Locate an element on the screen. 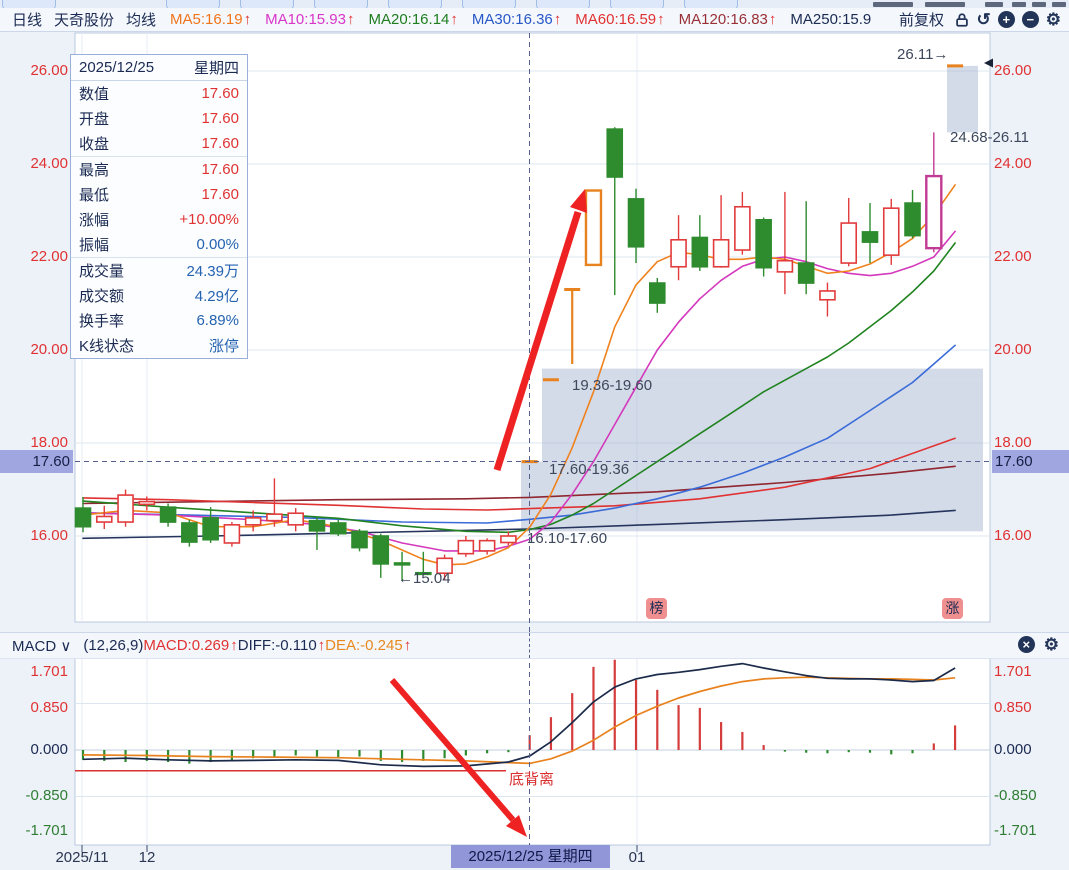 This screenshot has width=1069, height=870. info-row: 收盘 17.60 is located at coordinates (159, 144).